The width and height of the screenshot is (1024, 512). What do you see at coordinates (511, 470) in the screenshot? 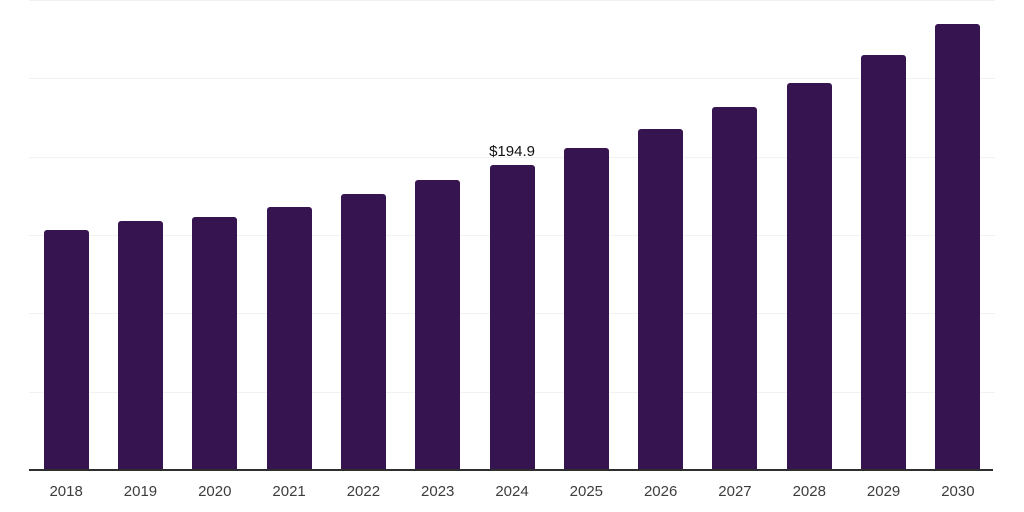
I see `x-axis-line` at bounding box center [511, 470].